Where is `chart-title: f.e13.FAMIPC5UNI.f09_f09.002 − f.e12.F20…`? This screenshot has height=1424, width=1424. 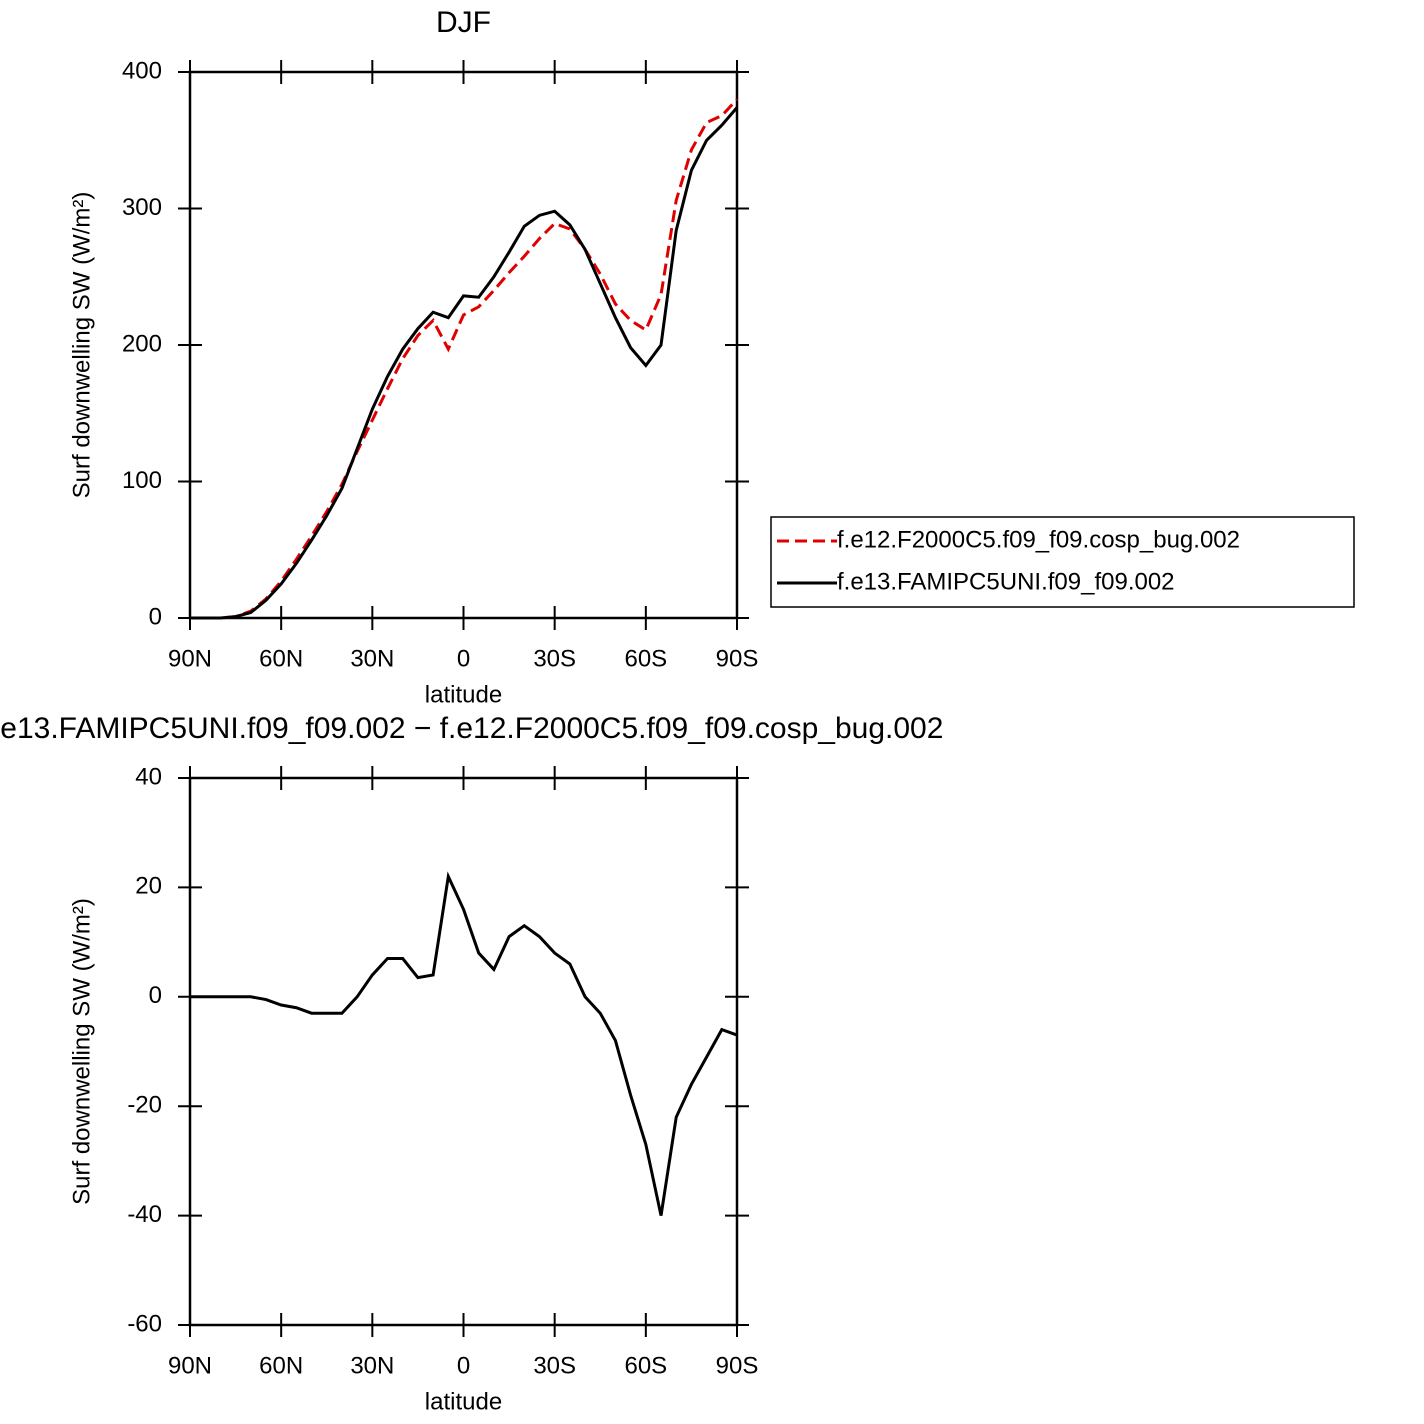
chart-title: f.e13.FAMIPC5UNI.f09_f09.002 − f.e12.F20… is located at coordinates (471, 728).